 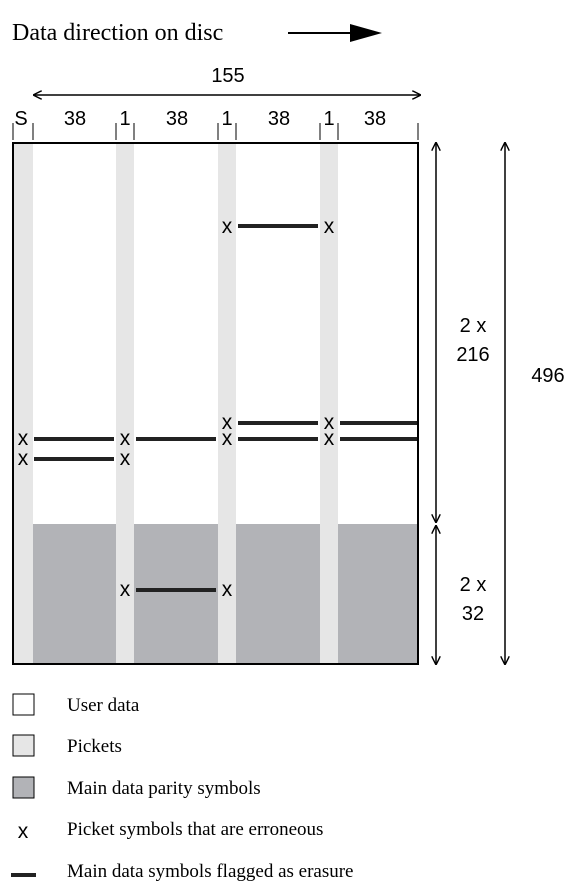 I want to click on column-label-s: S, so click(x=20, y=119).